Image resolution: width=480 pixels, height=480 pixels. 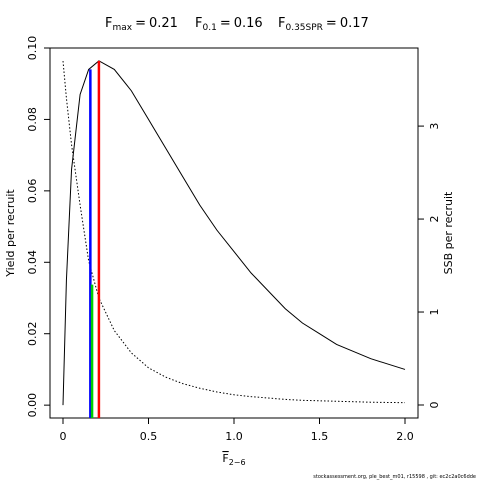 What do you see at coordinates (303, 28) in the screenshot?
I see `title-sub: 0.35SPR` at bounding box center [303, 28].